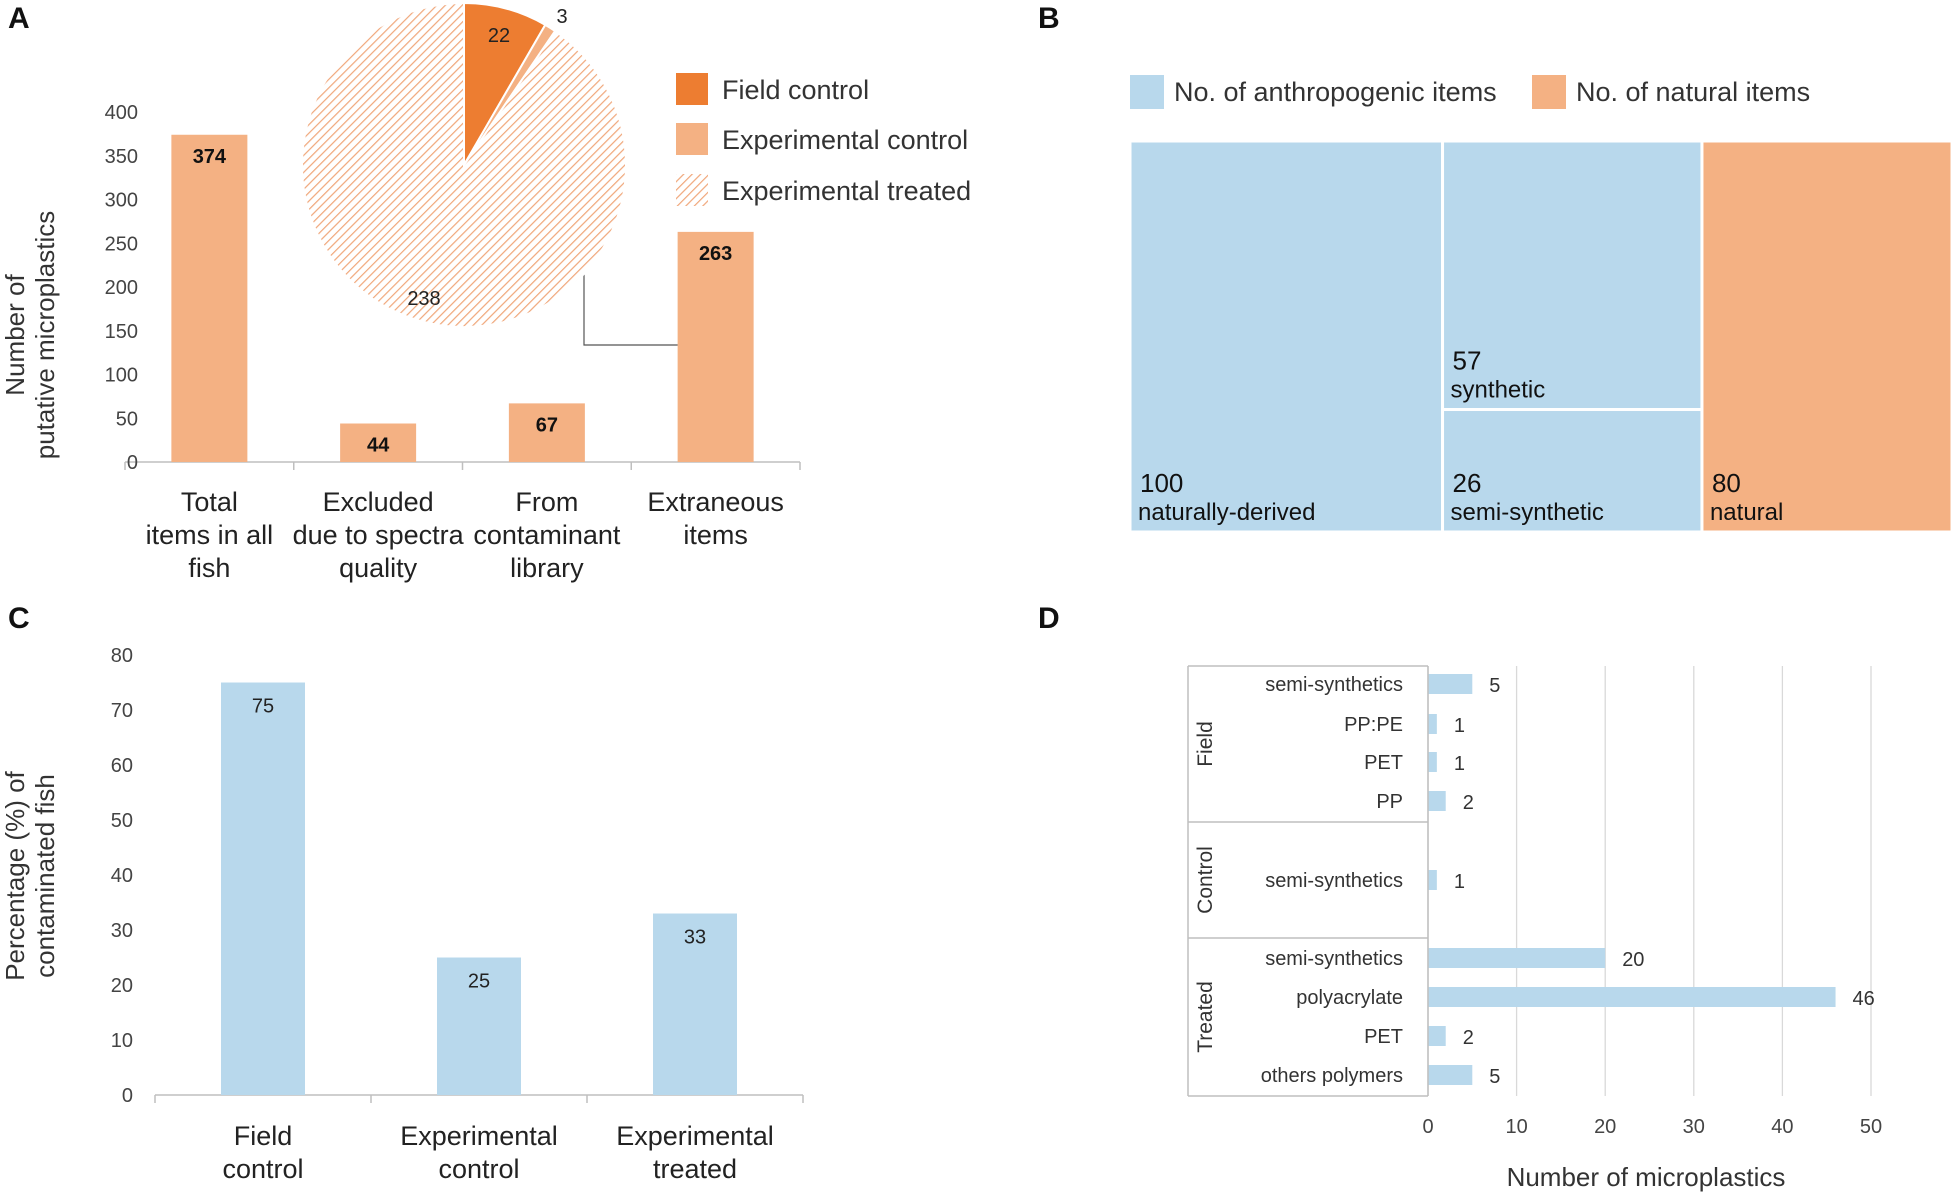 The image size is (1955, 1196). I want to click on y-tick-label: 150, so click(121, 332).